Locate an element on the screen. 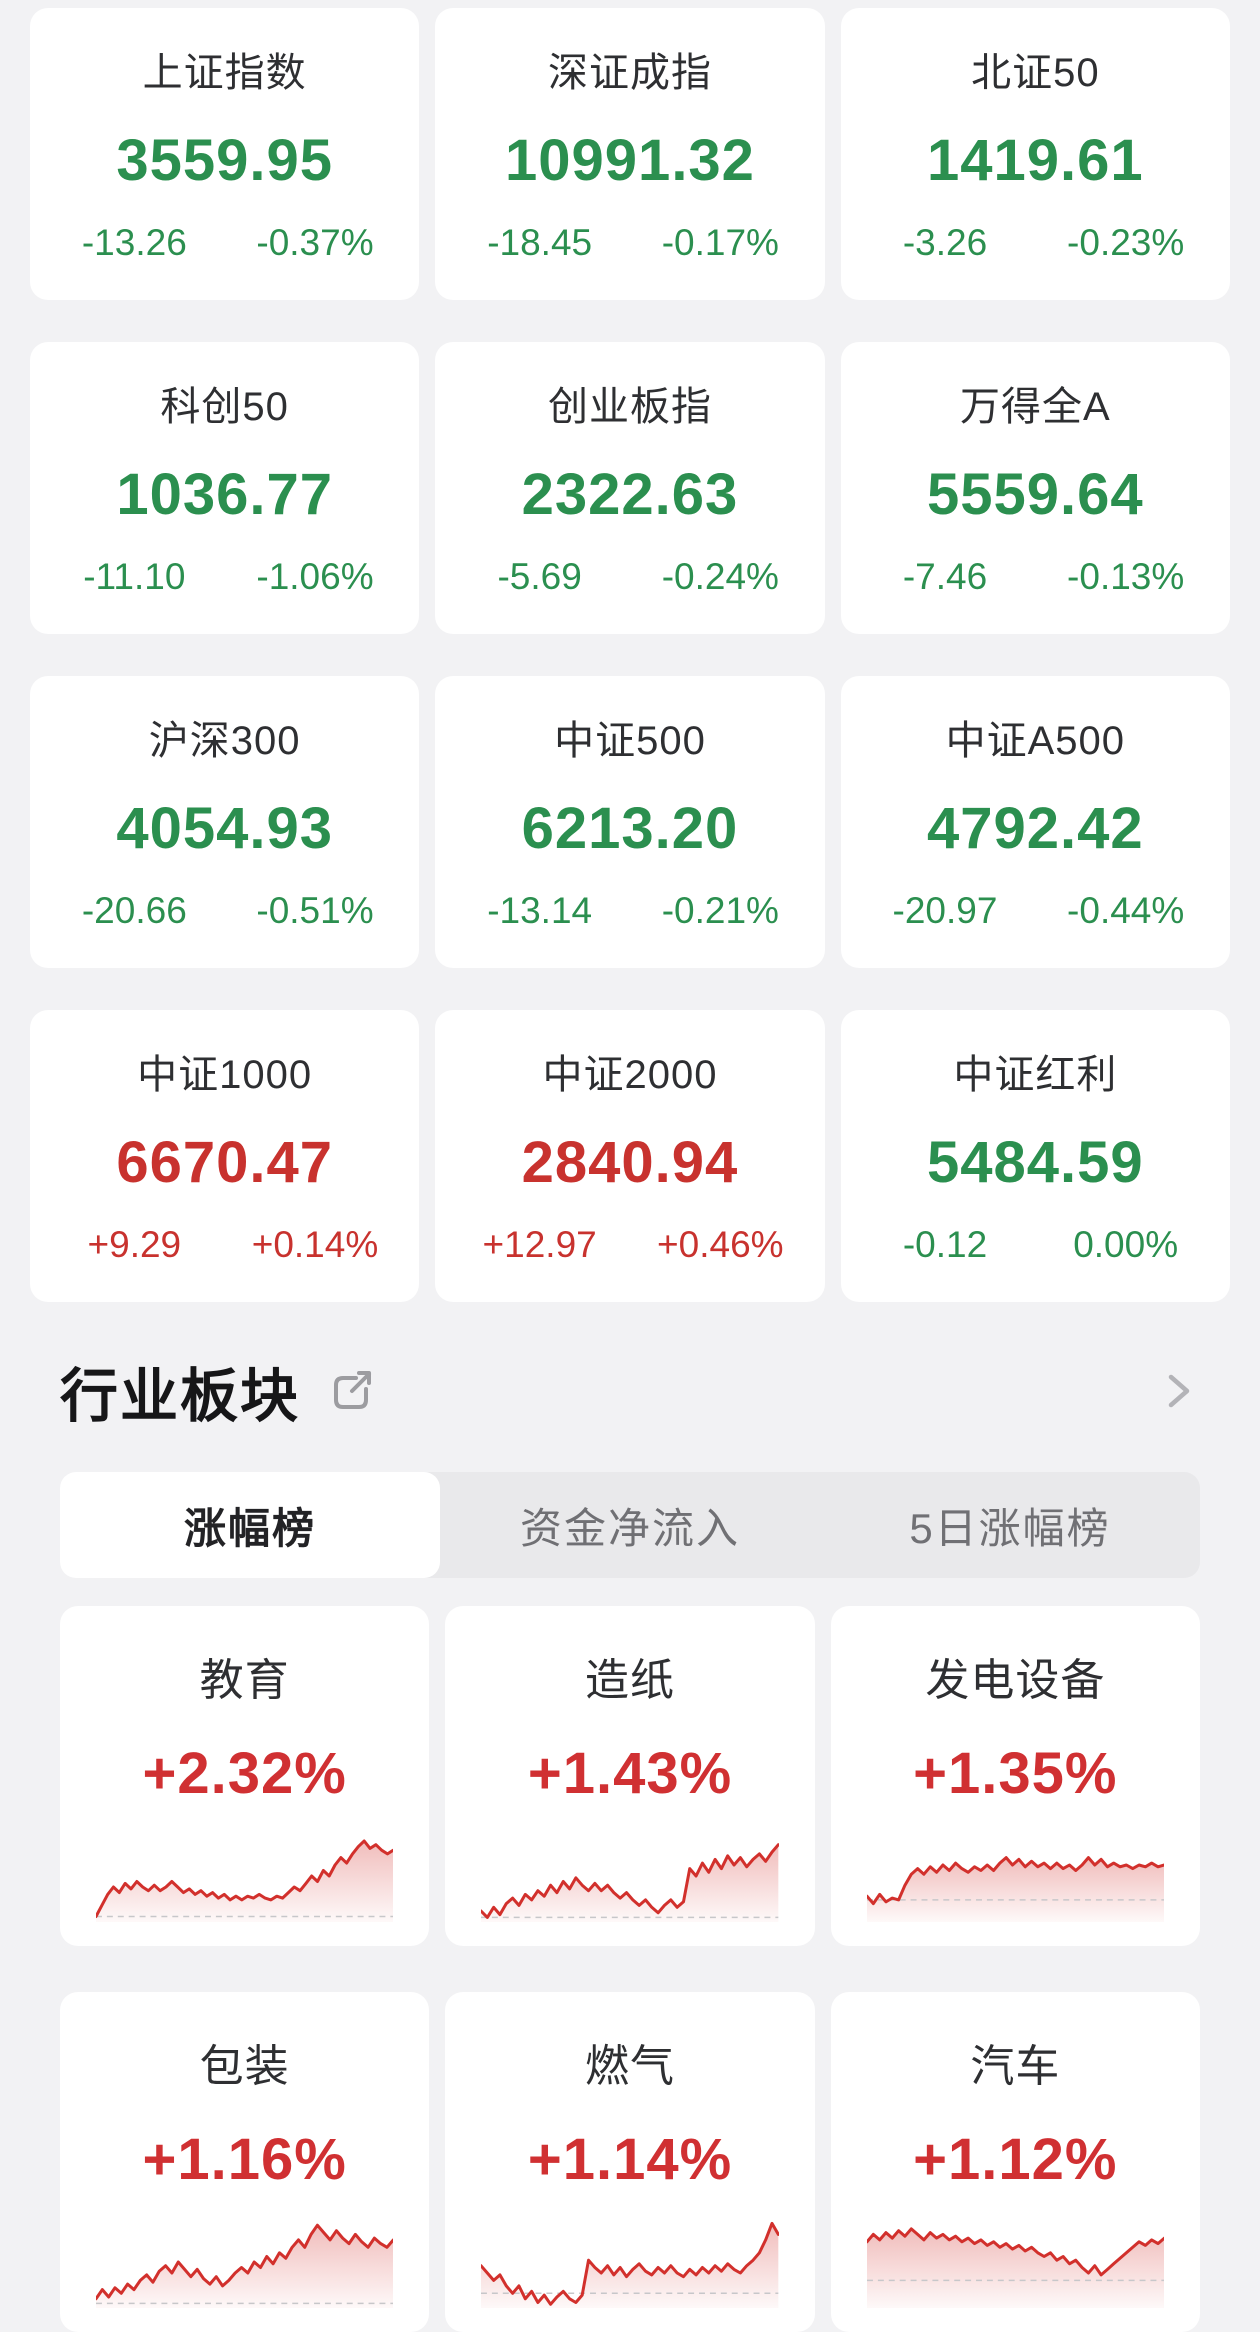  sector-card: 燃气 +1.14% is located at coordinates (630, 2162).